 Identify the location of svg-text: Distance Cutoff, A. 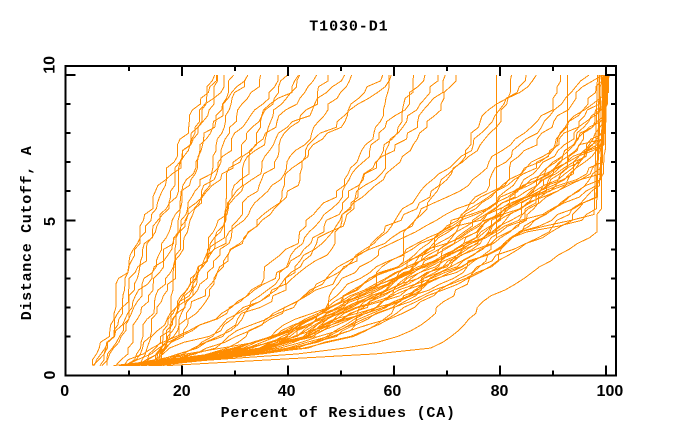
(27, 233).